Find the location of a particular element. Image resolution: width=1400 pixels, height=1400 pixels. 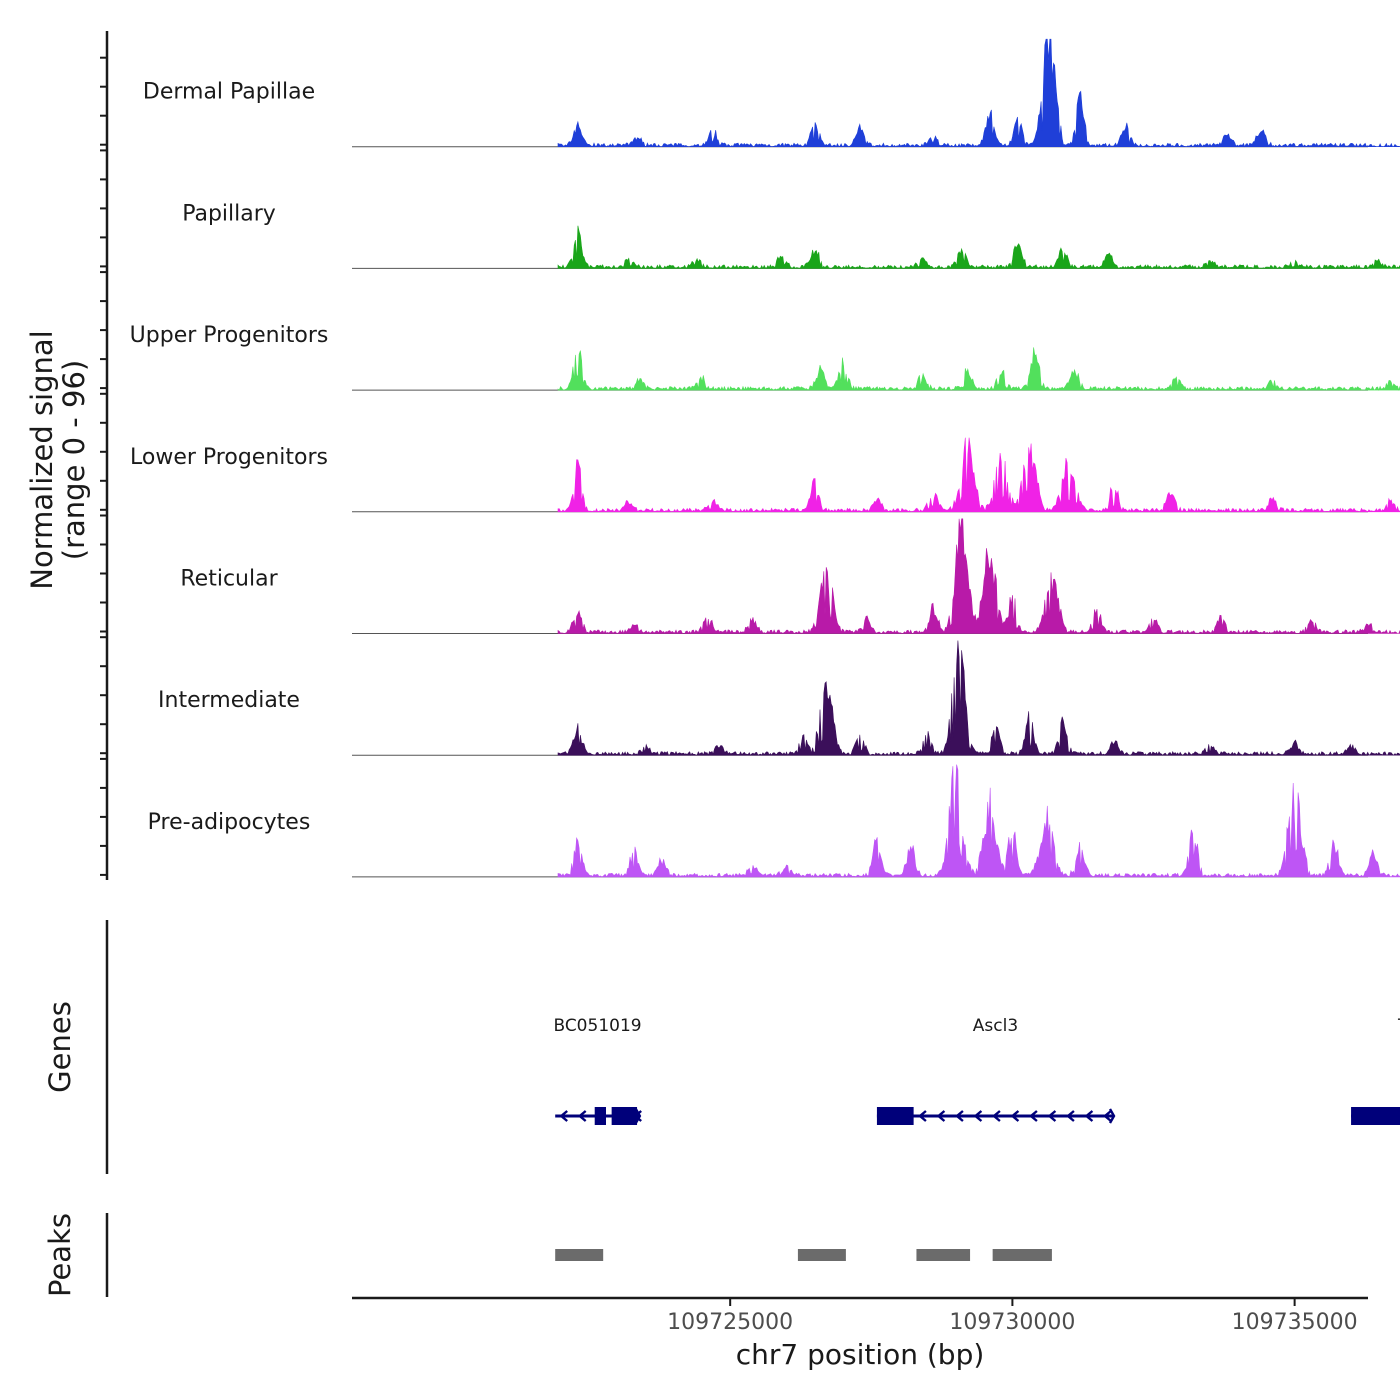

x-tick-label: 109730000 is located at coordinates (1012, 1322).